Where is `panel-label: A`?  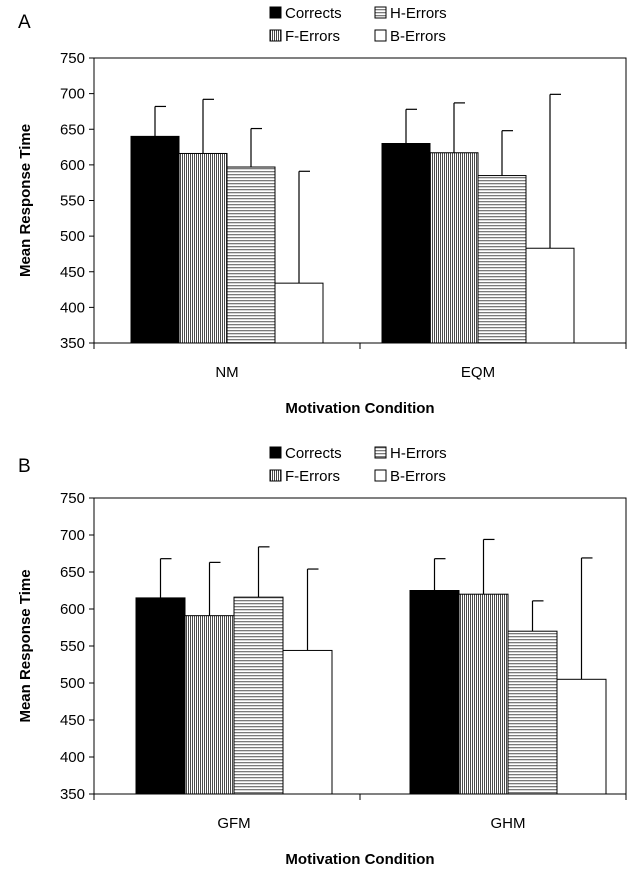
panel-label: A is located at coordinates (24, 22).